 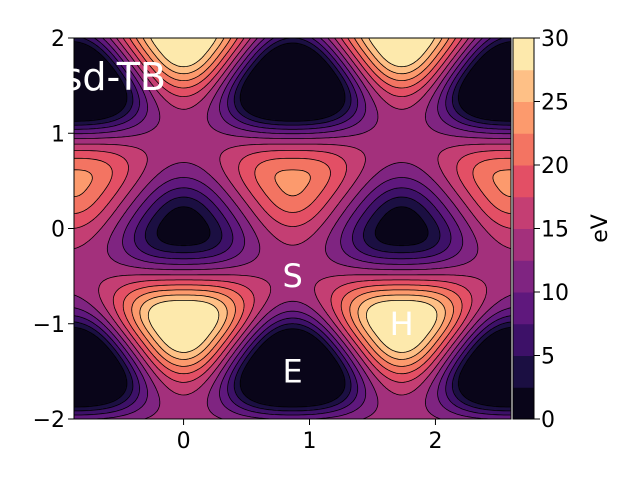 I want to click on colorbar-label: eV, so click(x=600, y=228).